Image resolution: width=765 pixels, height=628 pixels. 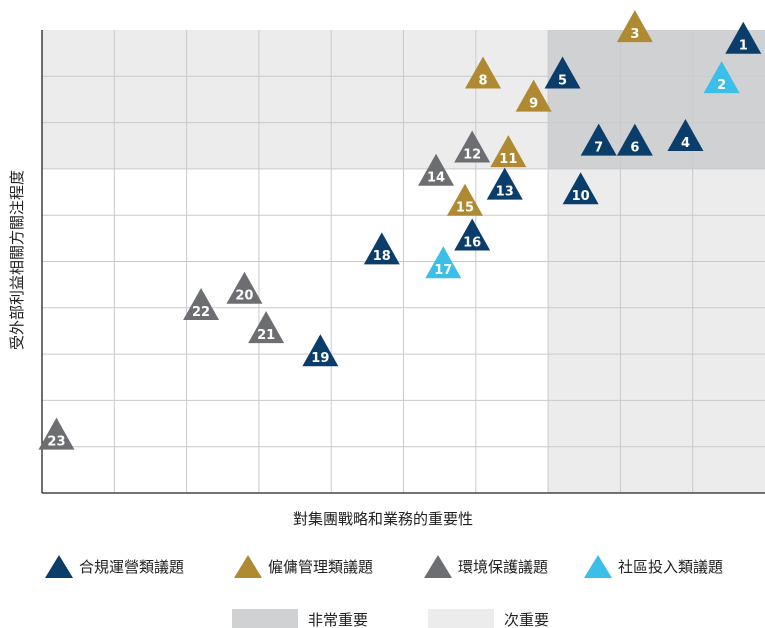 I want to click on point-21: 21, so click(x=266, y=327).